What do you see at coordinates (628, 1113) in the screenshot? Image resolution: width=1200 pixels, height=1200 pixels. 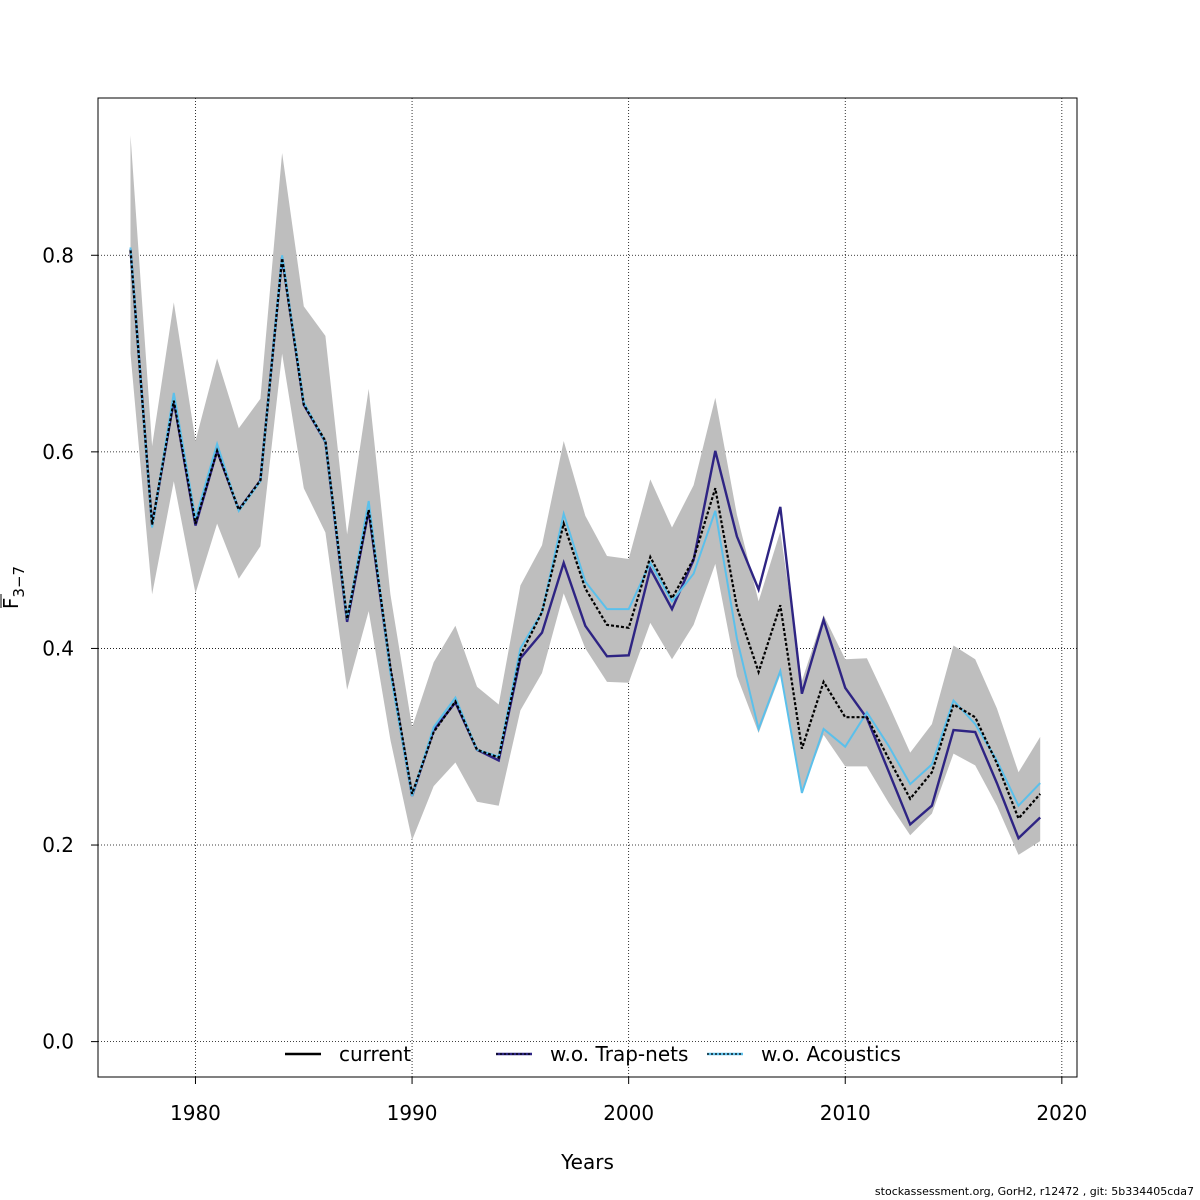 I see `x-tick-label: 2000` at bounding box center [628, 1113].